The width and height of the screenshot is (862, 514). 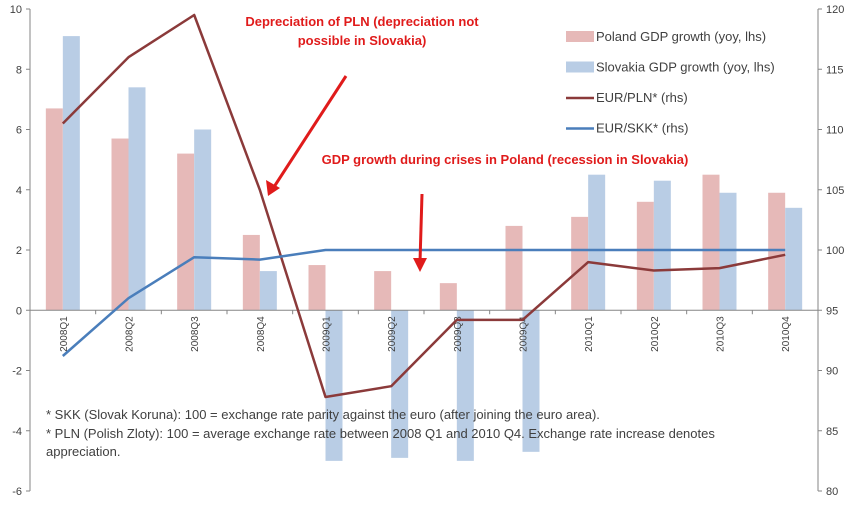 What do you see at coordinates (71, 173) in the screenshot?
I see `bar-slovakia-2008Q1` at bounding box center [71, 173].